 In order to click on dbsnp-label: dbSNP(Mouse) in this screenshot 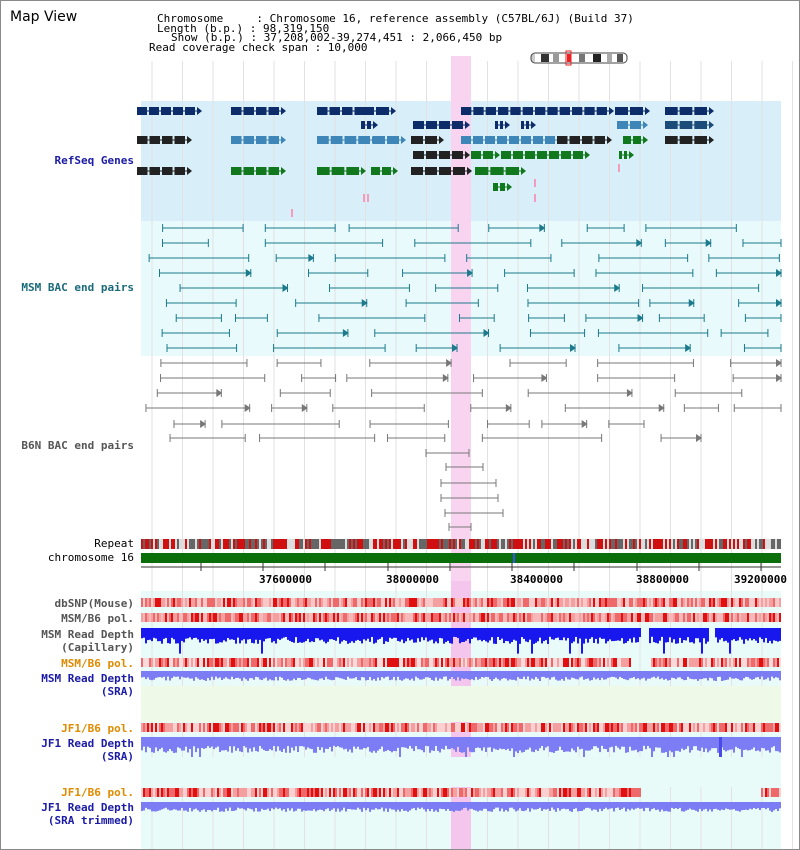, I will do `click(94, 603)`.